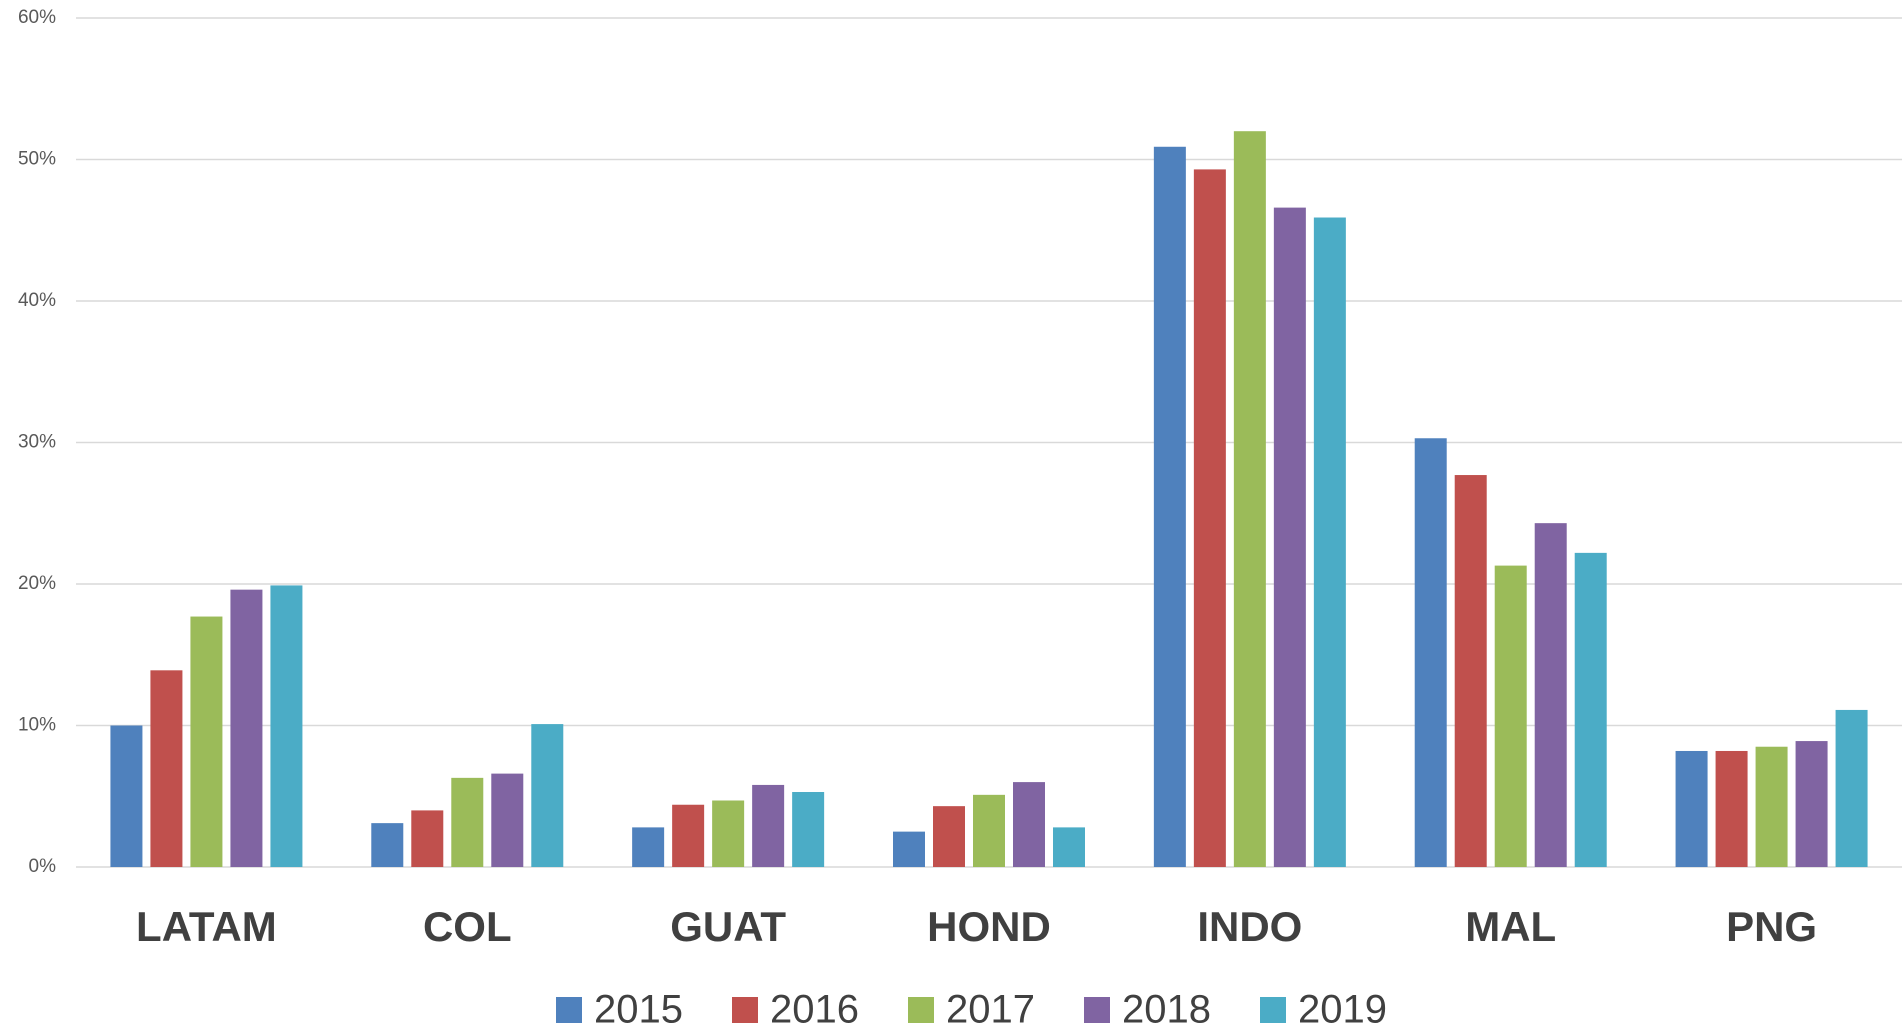 This screenshot has height=1030, width=1902. I want to click on y-tick-label: 0%, so click(43, 866).